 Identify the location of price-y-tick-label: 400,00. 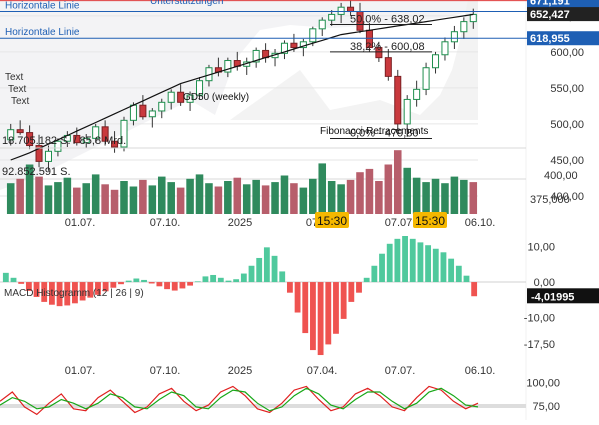
(567, 197).